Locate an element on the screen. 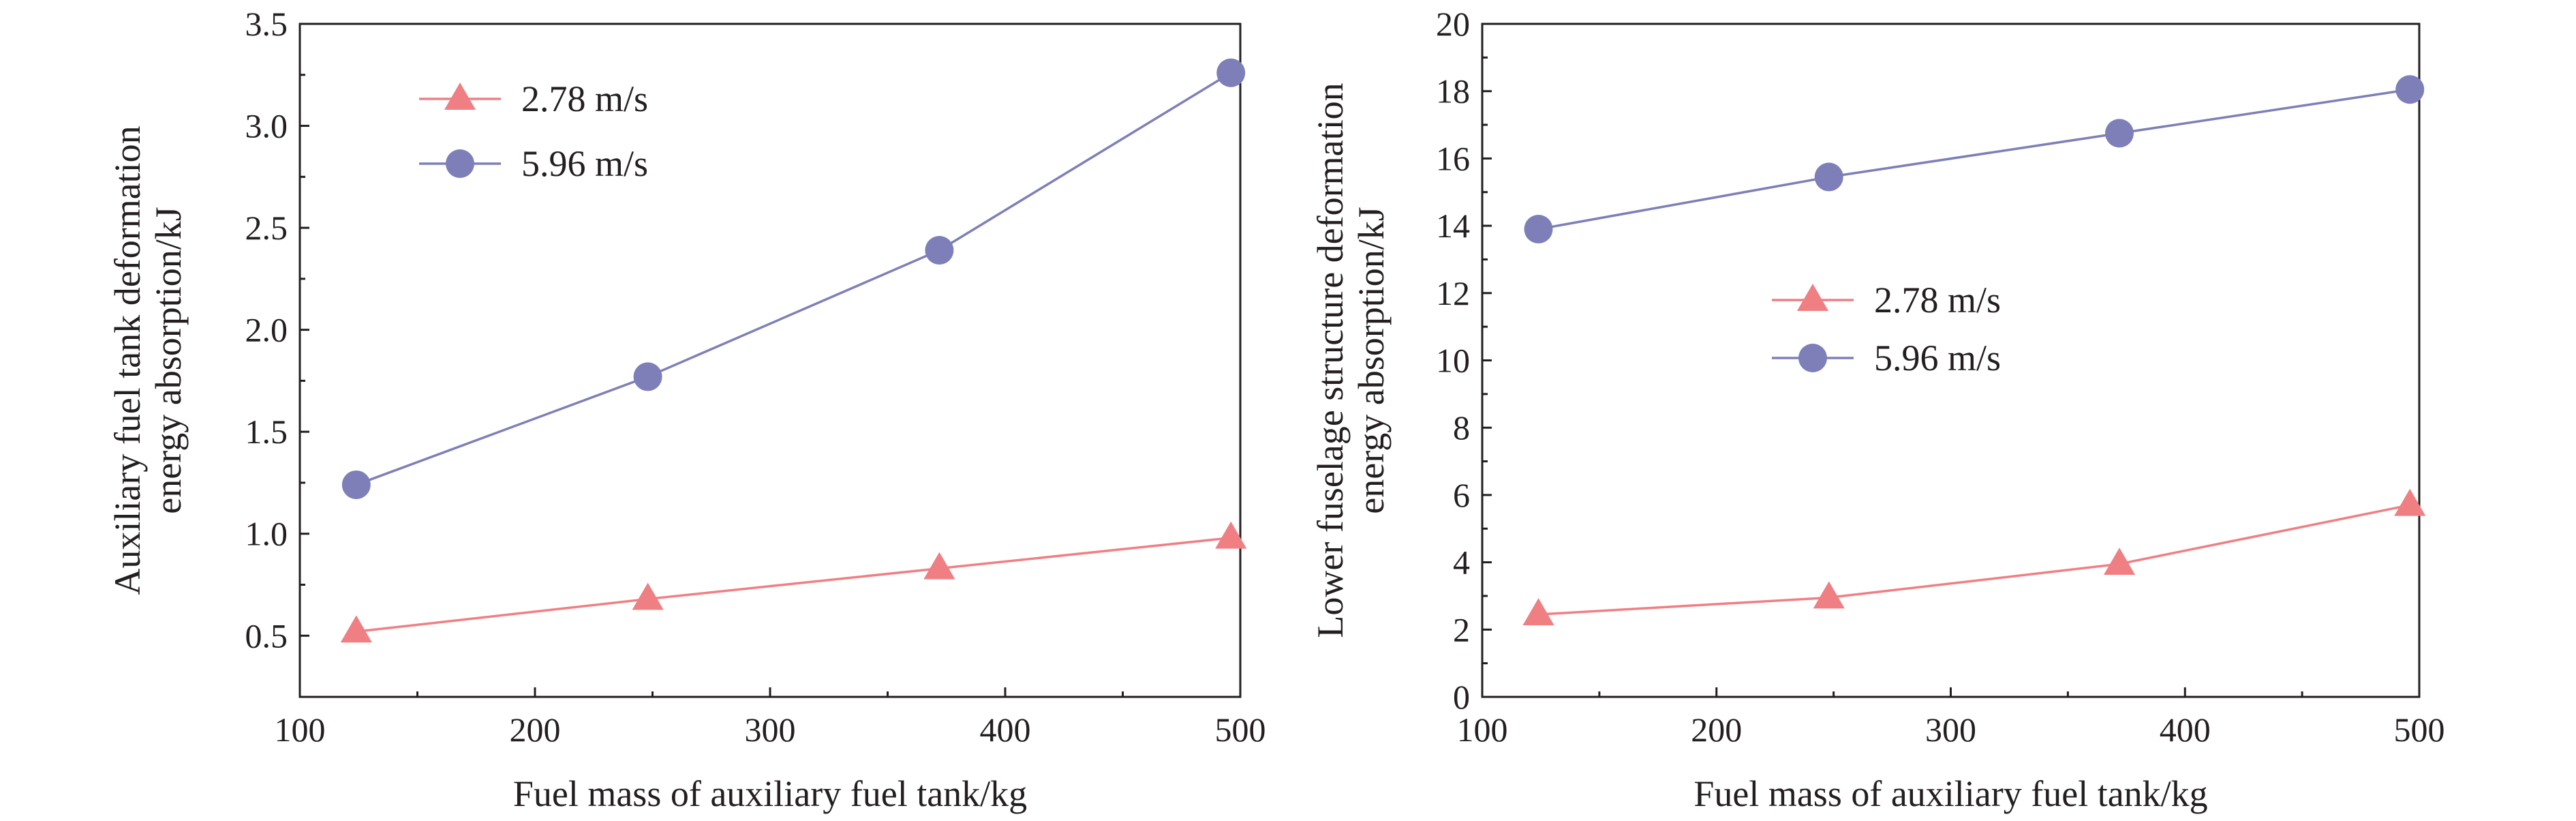 Image resolution: width=2576 pixels, height=821 pixels. y-tick-label: 10 is located at coordinates (1453, 361).